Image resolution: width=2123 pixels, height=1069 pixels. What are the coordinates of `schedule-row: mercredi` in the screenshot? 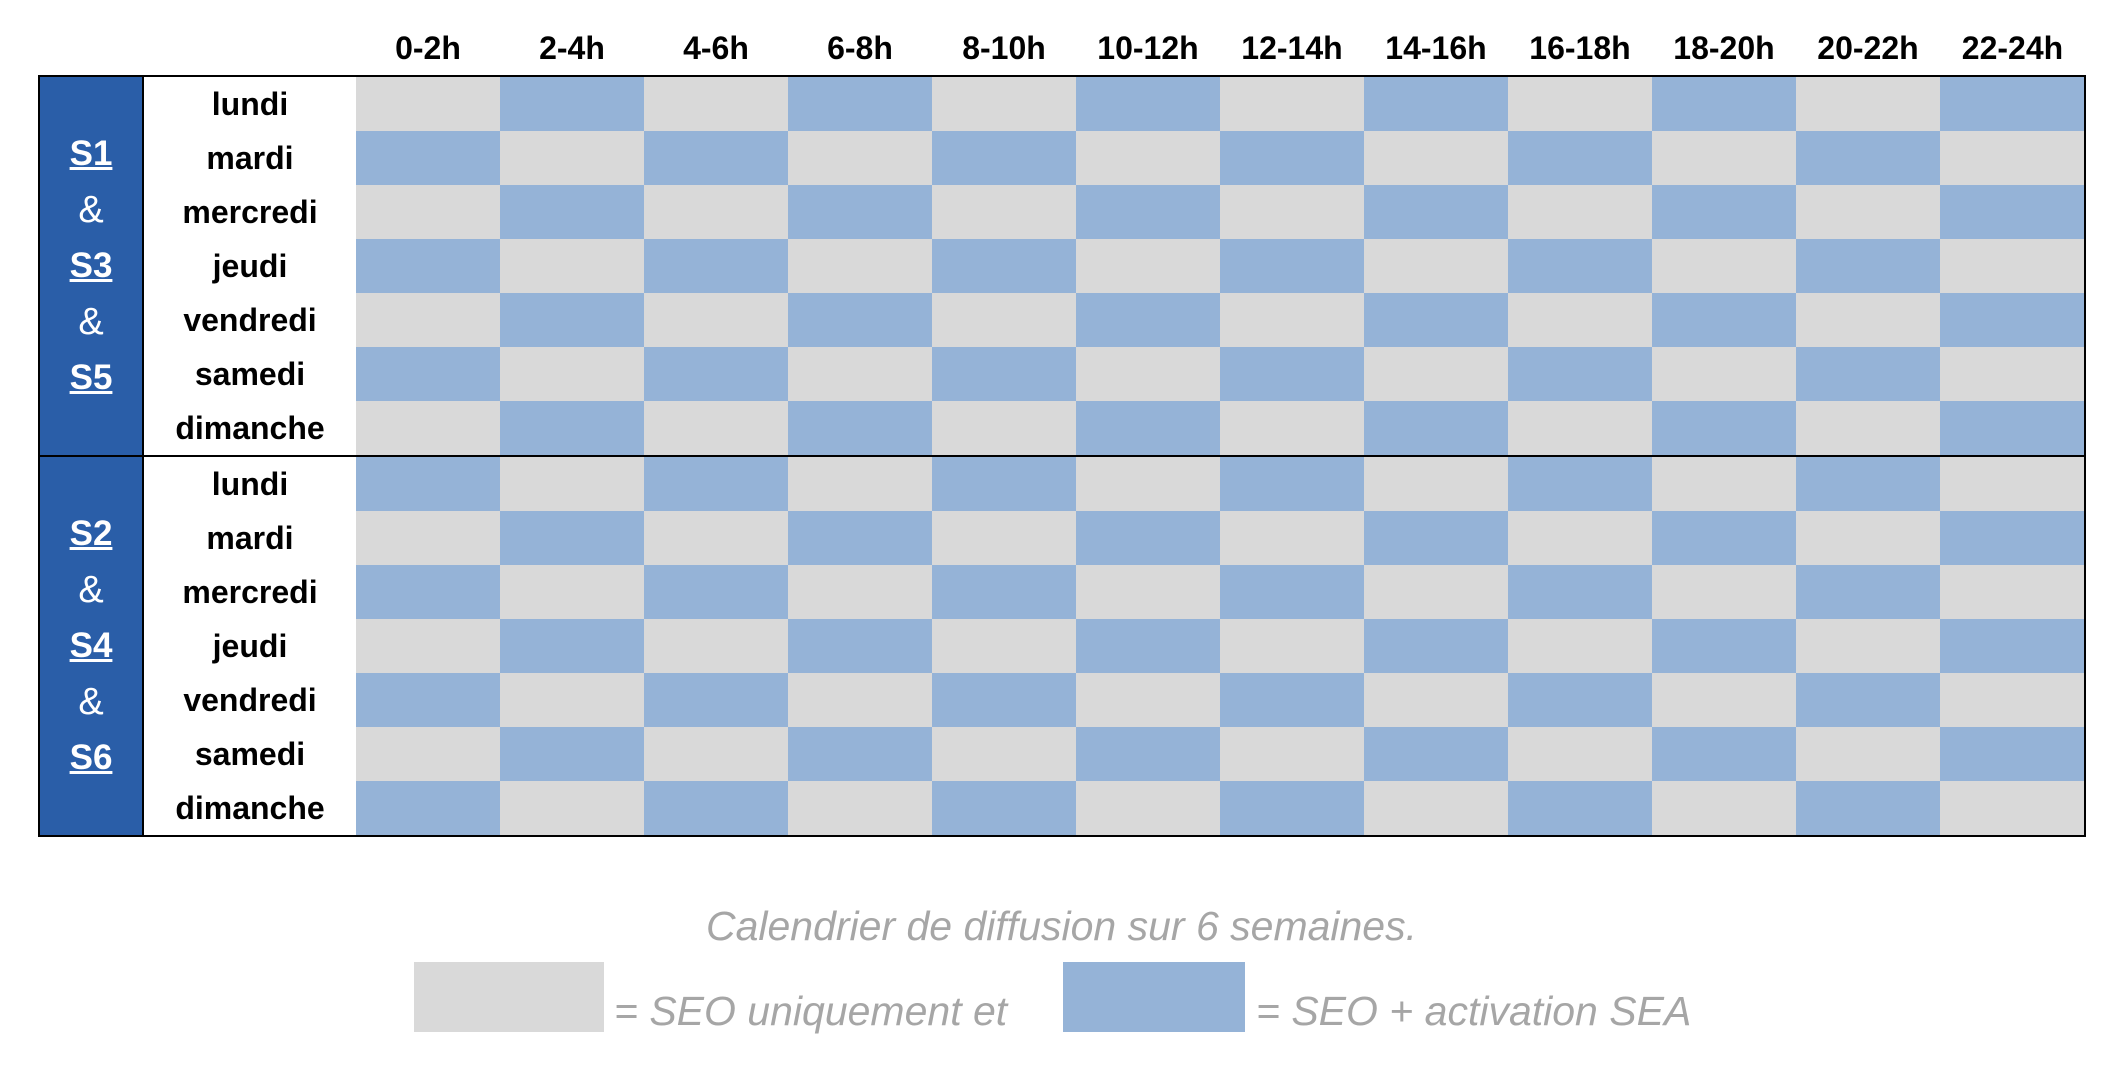 It's located at (1062, 212).